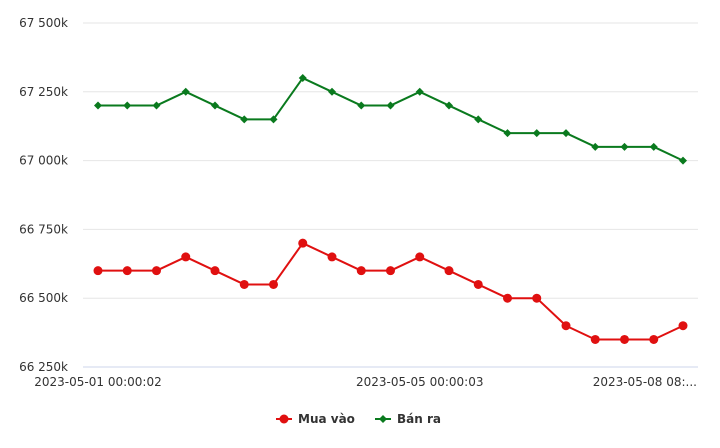  I want to click on y-tick-label: 66 500k, so click(43, 298).